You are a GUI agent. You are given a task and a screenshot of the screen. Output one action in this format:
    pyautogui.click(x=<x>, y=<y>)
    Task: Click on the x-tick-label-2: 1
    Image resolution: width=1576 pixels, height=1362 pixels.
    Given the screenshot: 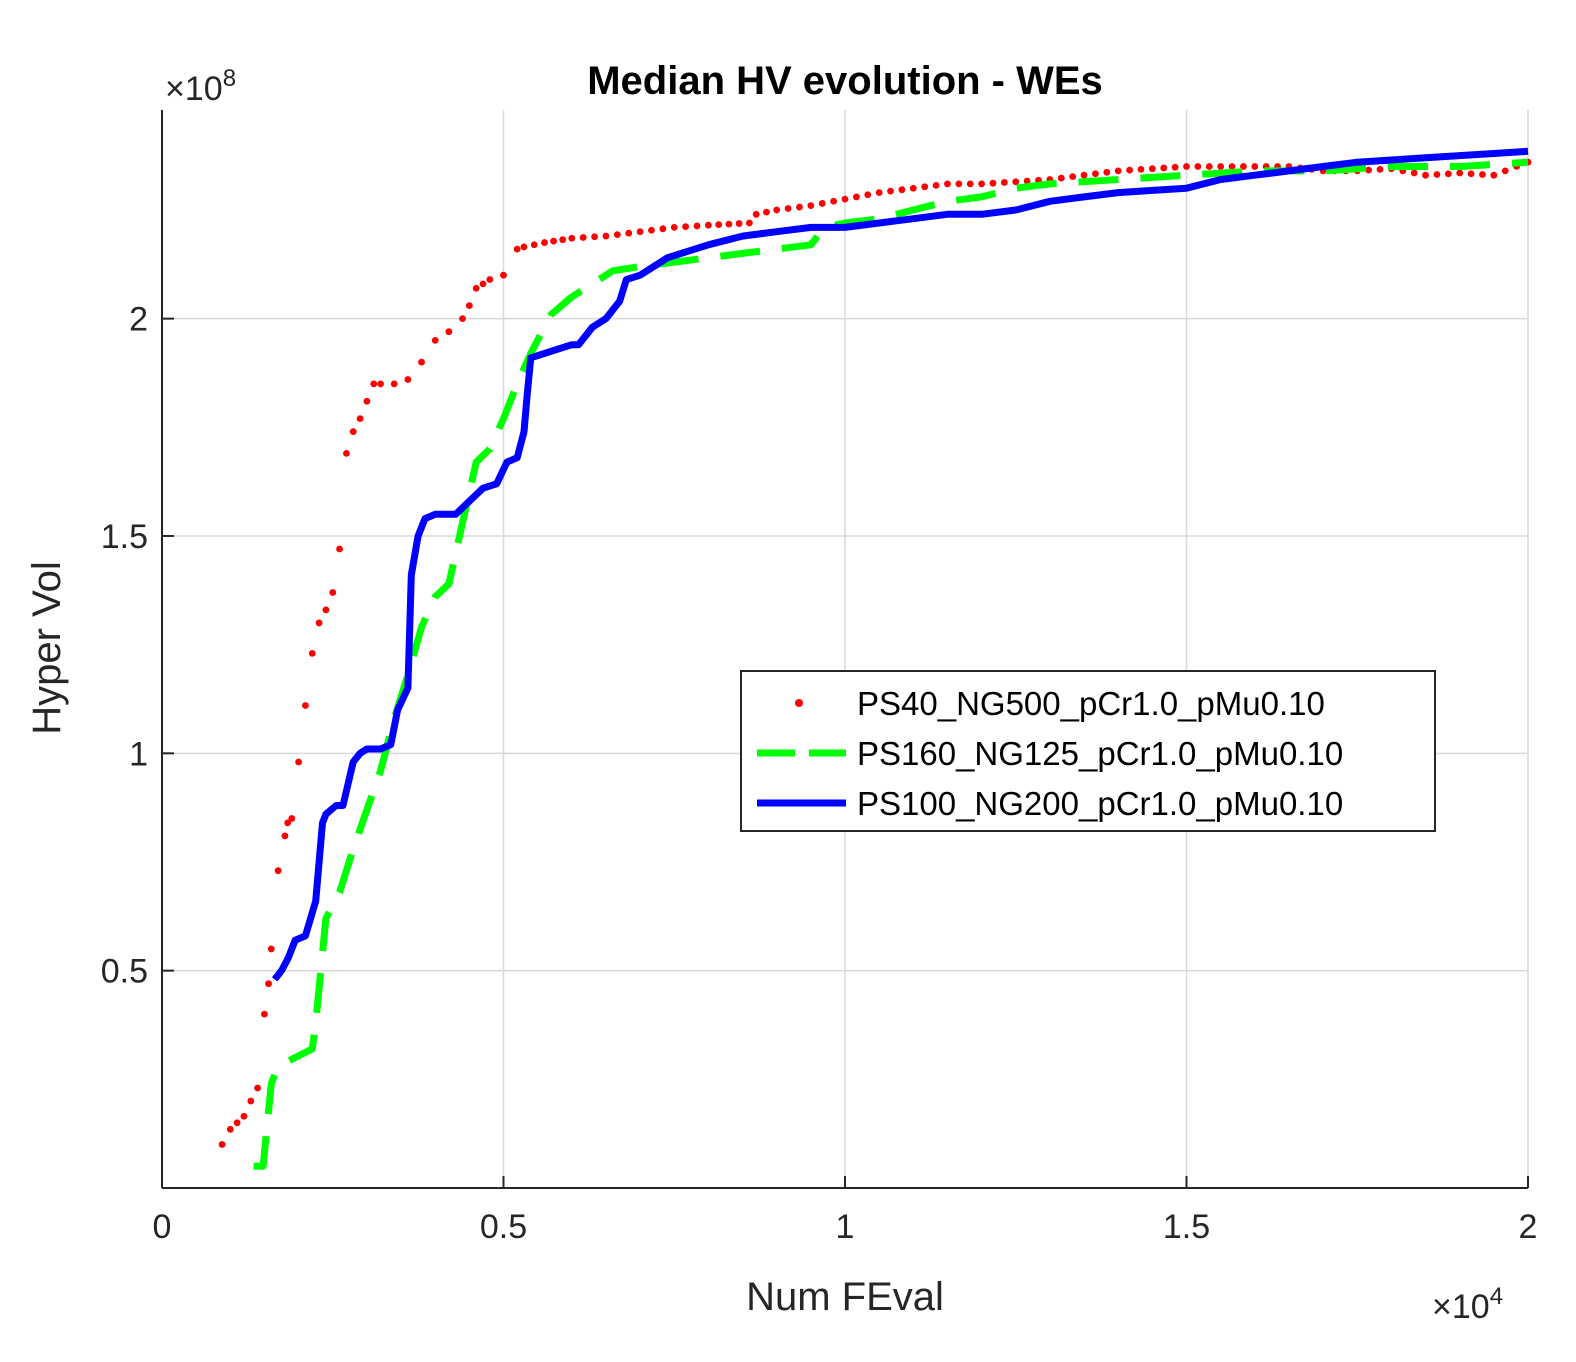 What is the action you would take?
    pyautogui.click(x=845, y=1227)
    